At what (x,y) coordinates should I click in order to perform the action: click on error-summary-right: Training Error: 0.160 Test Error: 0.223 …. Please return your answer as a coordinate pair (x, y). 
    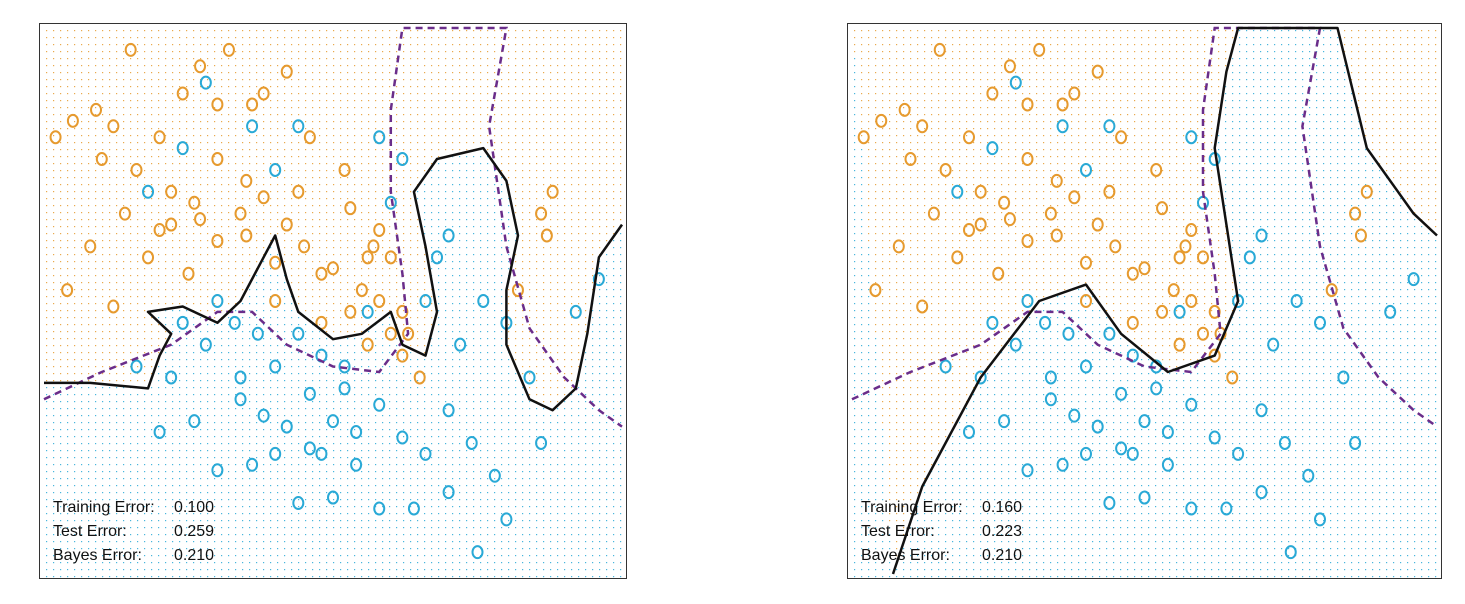
    Looking at the image, I should click on (941, 532).